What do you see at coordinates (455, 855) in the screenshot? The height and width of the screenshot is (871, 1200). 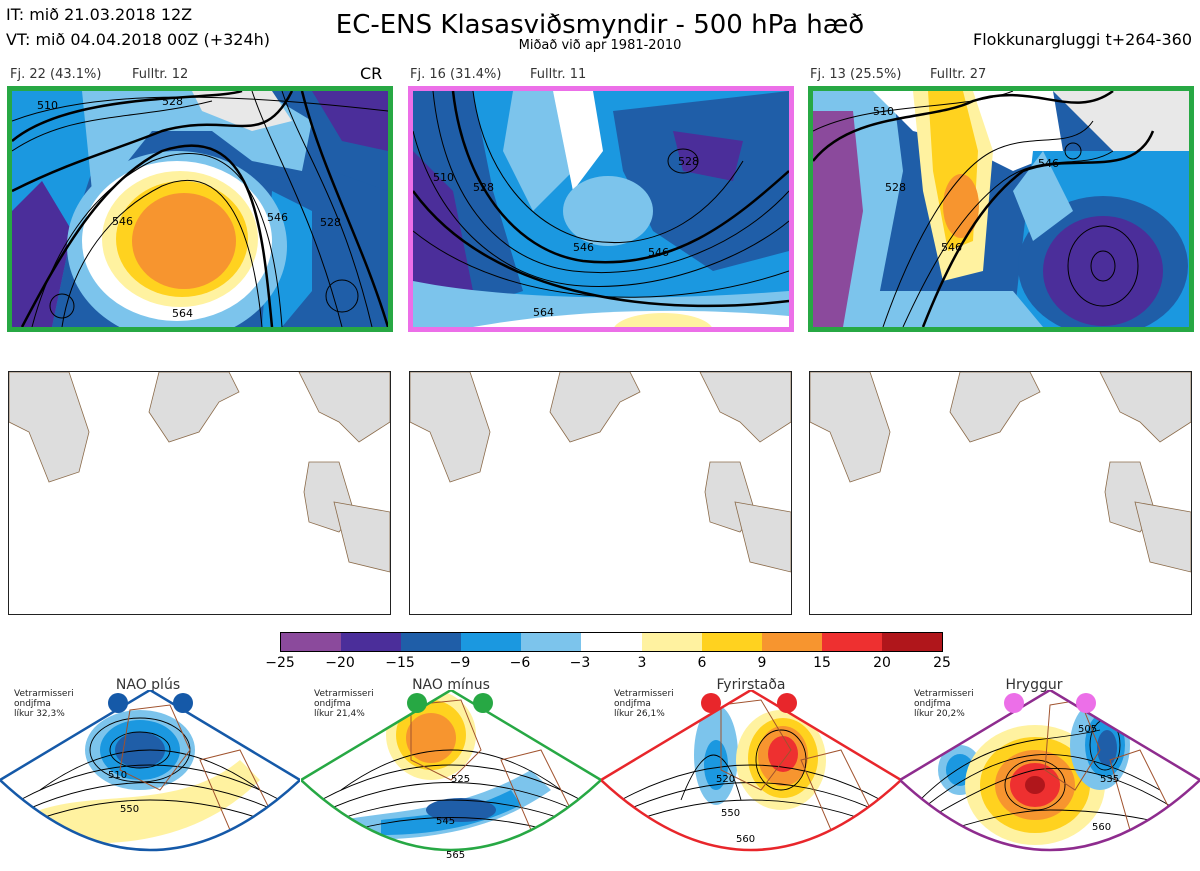 I see `contour-label: 565` at bounding box center [455, 855].